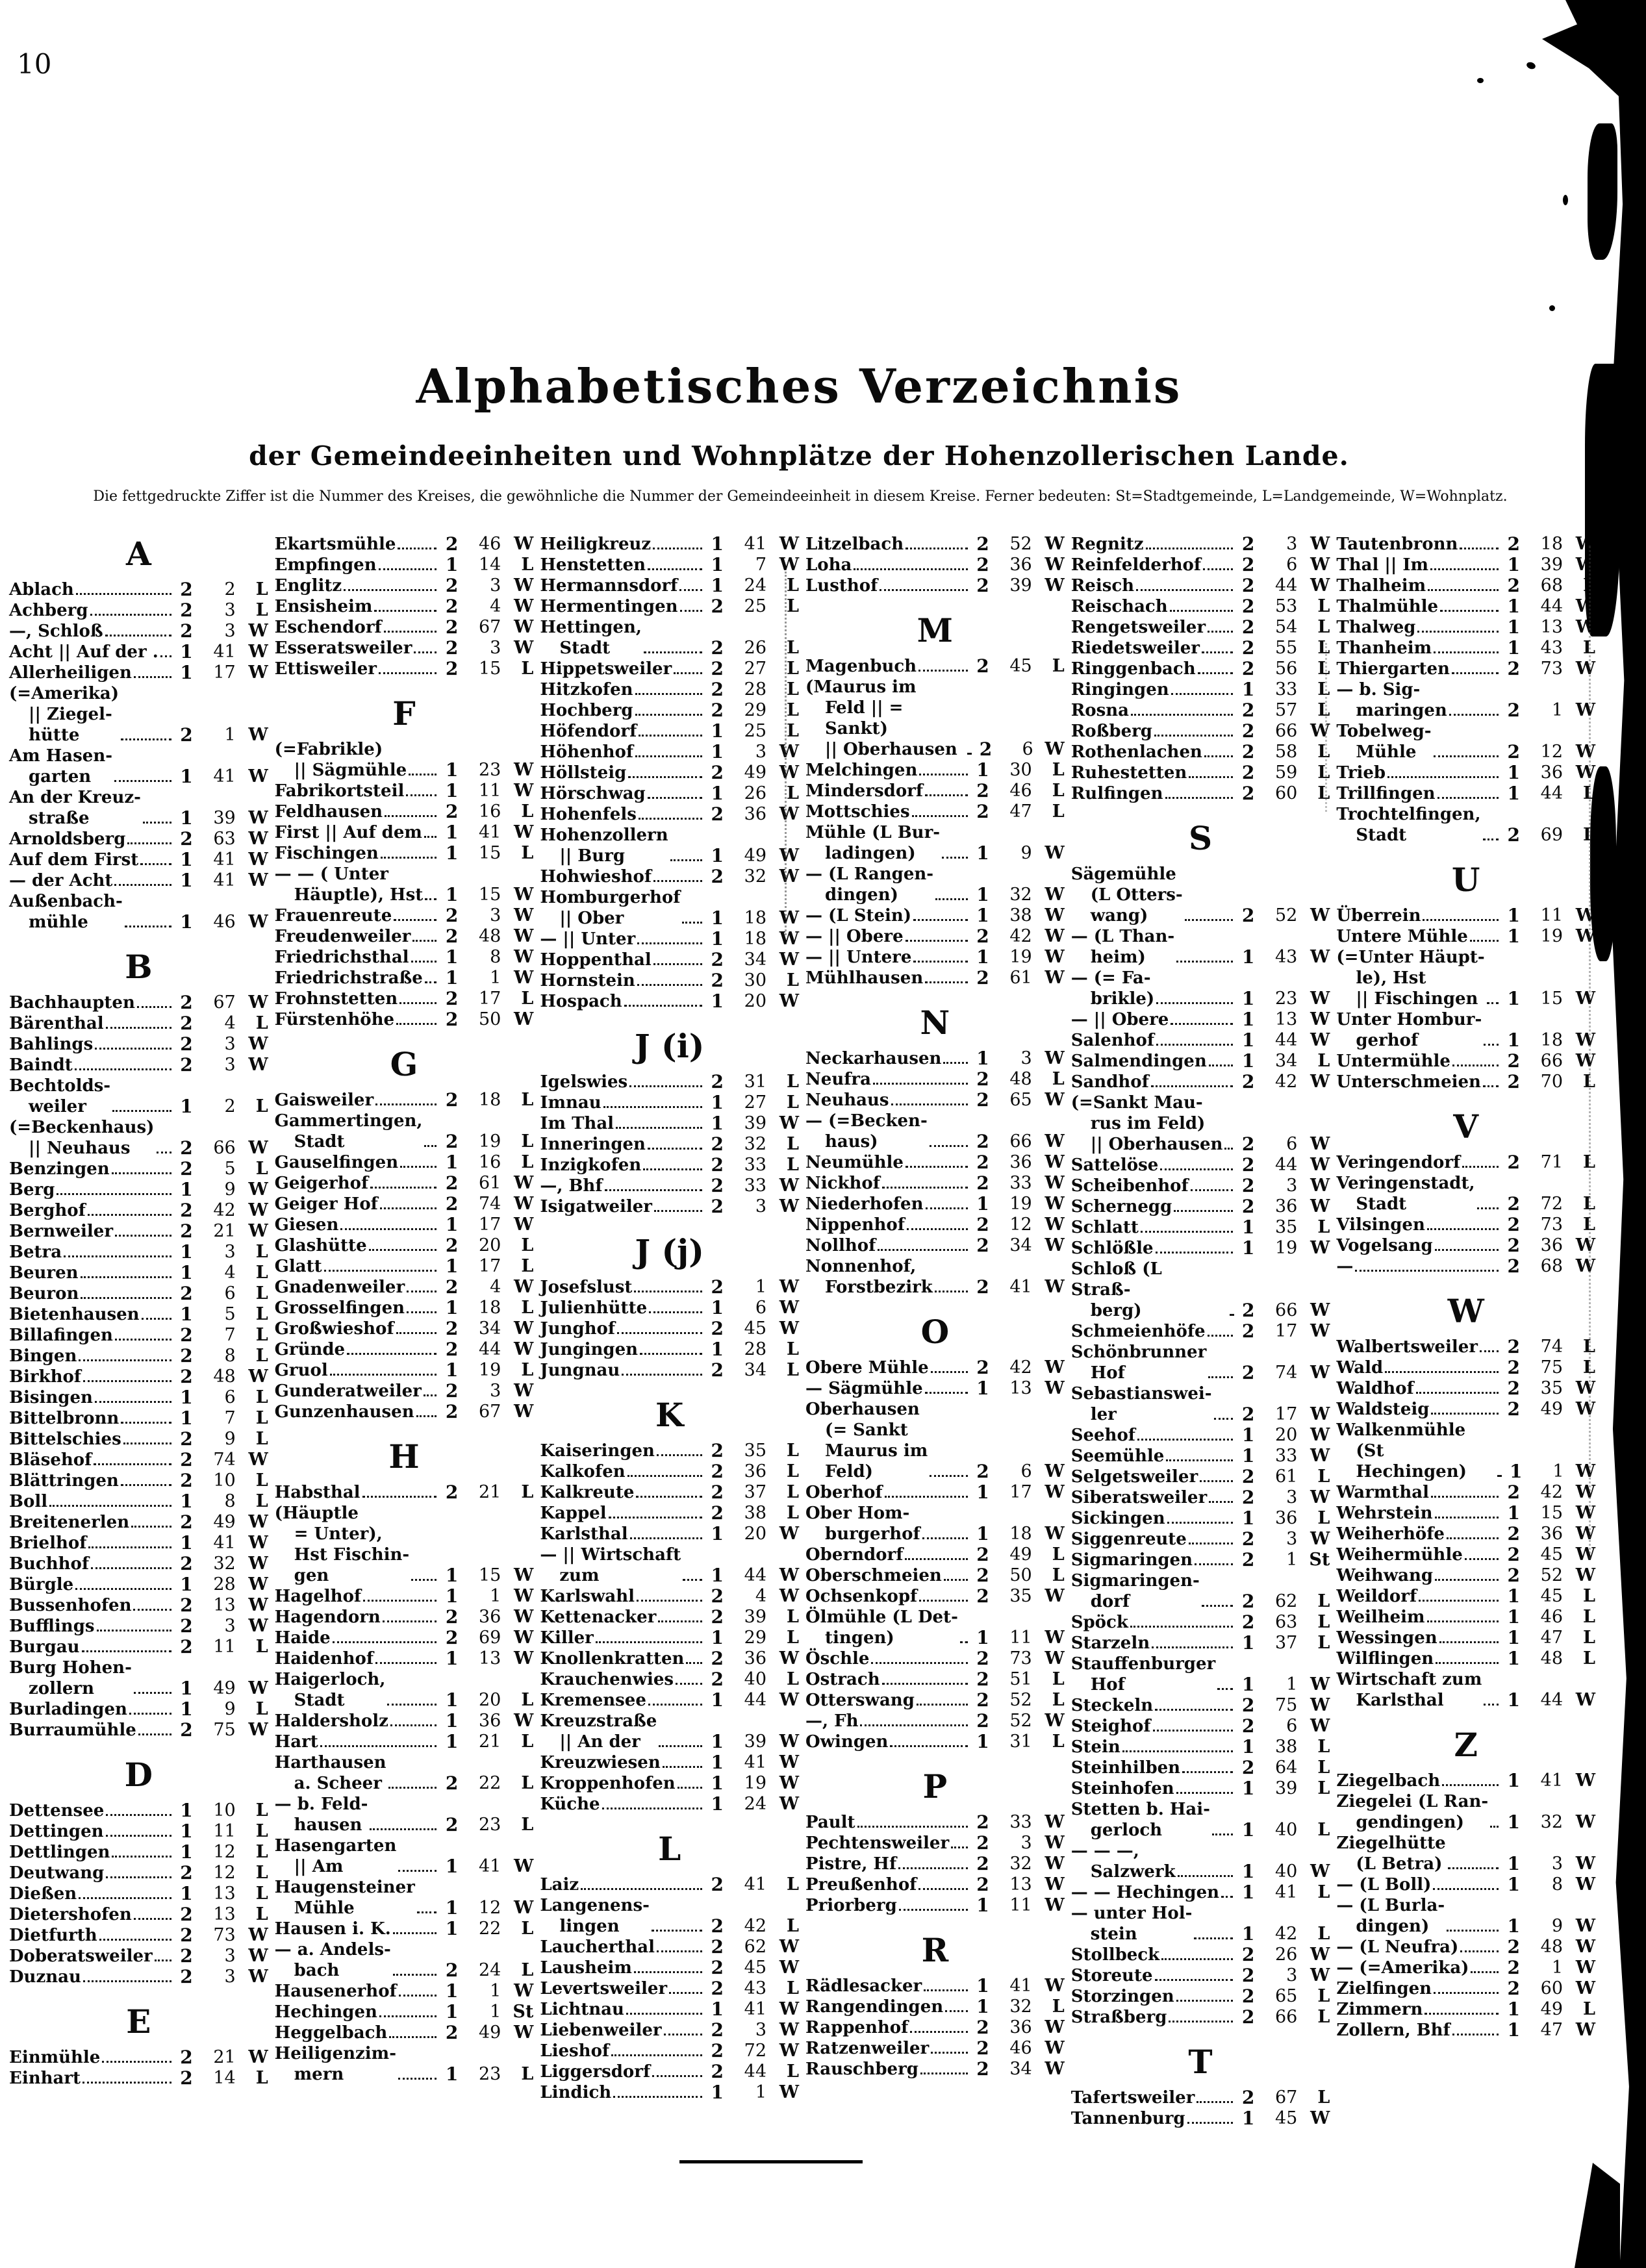 This screenshot has width=1646, height=2268. I want to click on gemeinde-number: 17, so click(489, 1225).